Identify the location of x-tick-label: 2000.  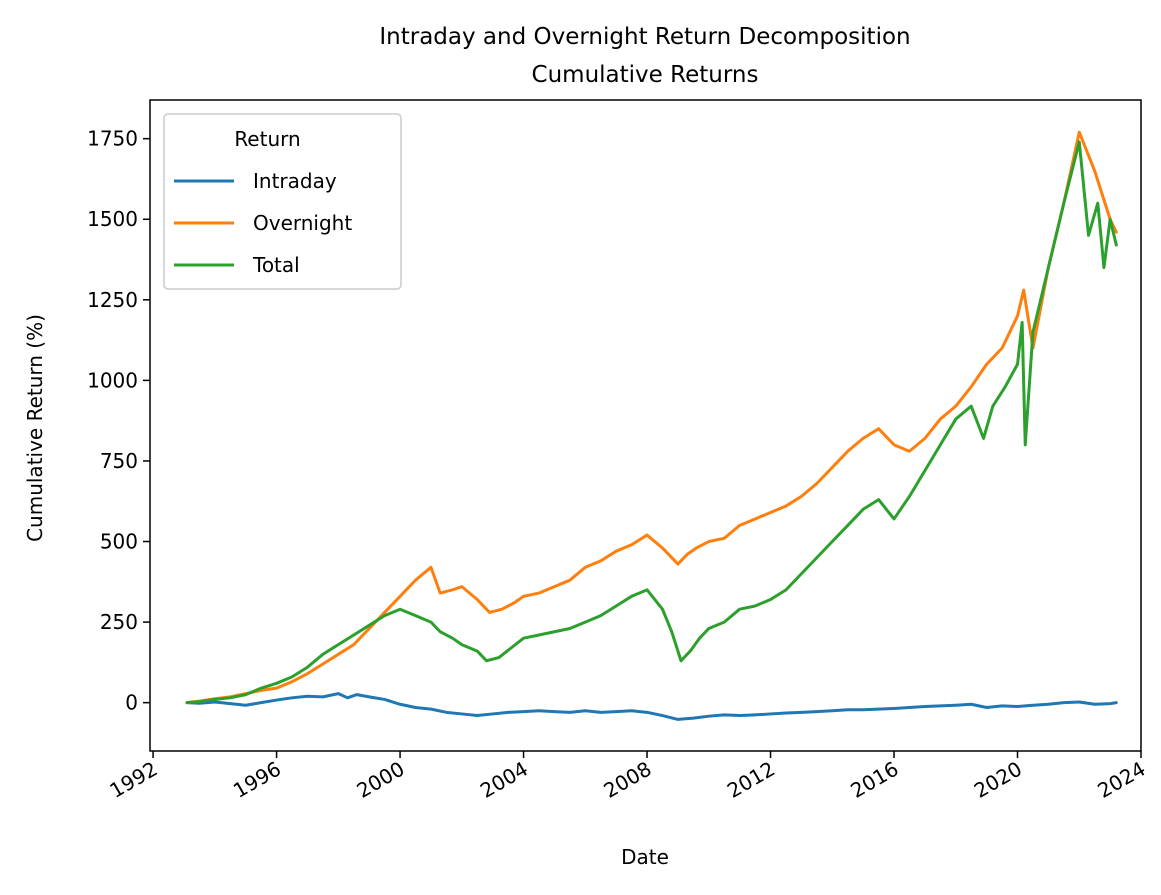
(380, 780).